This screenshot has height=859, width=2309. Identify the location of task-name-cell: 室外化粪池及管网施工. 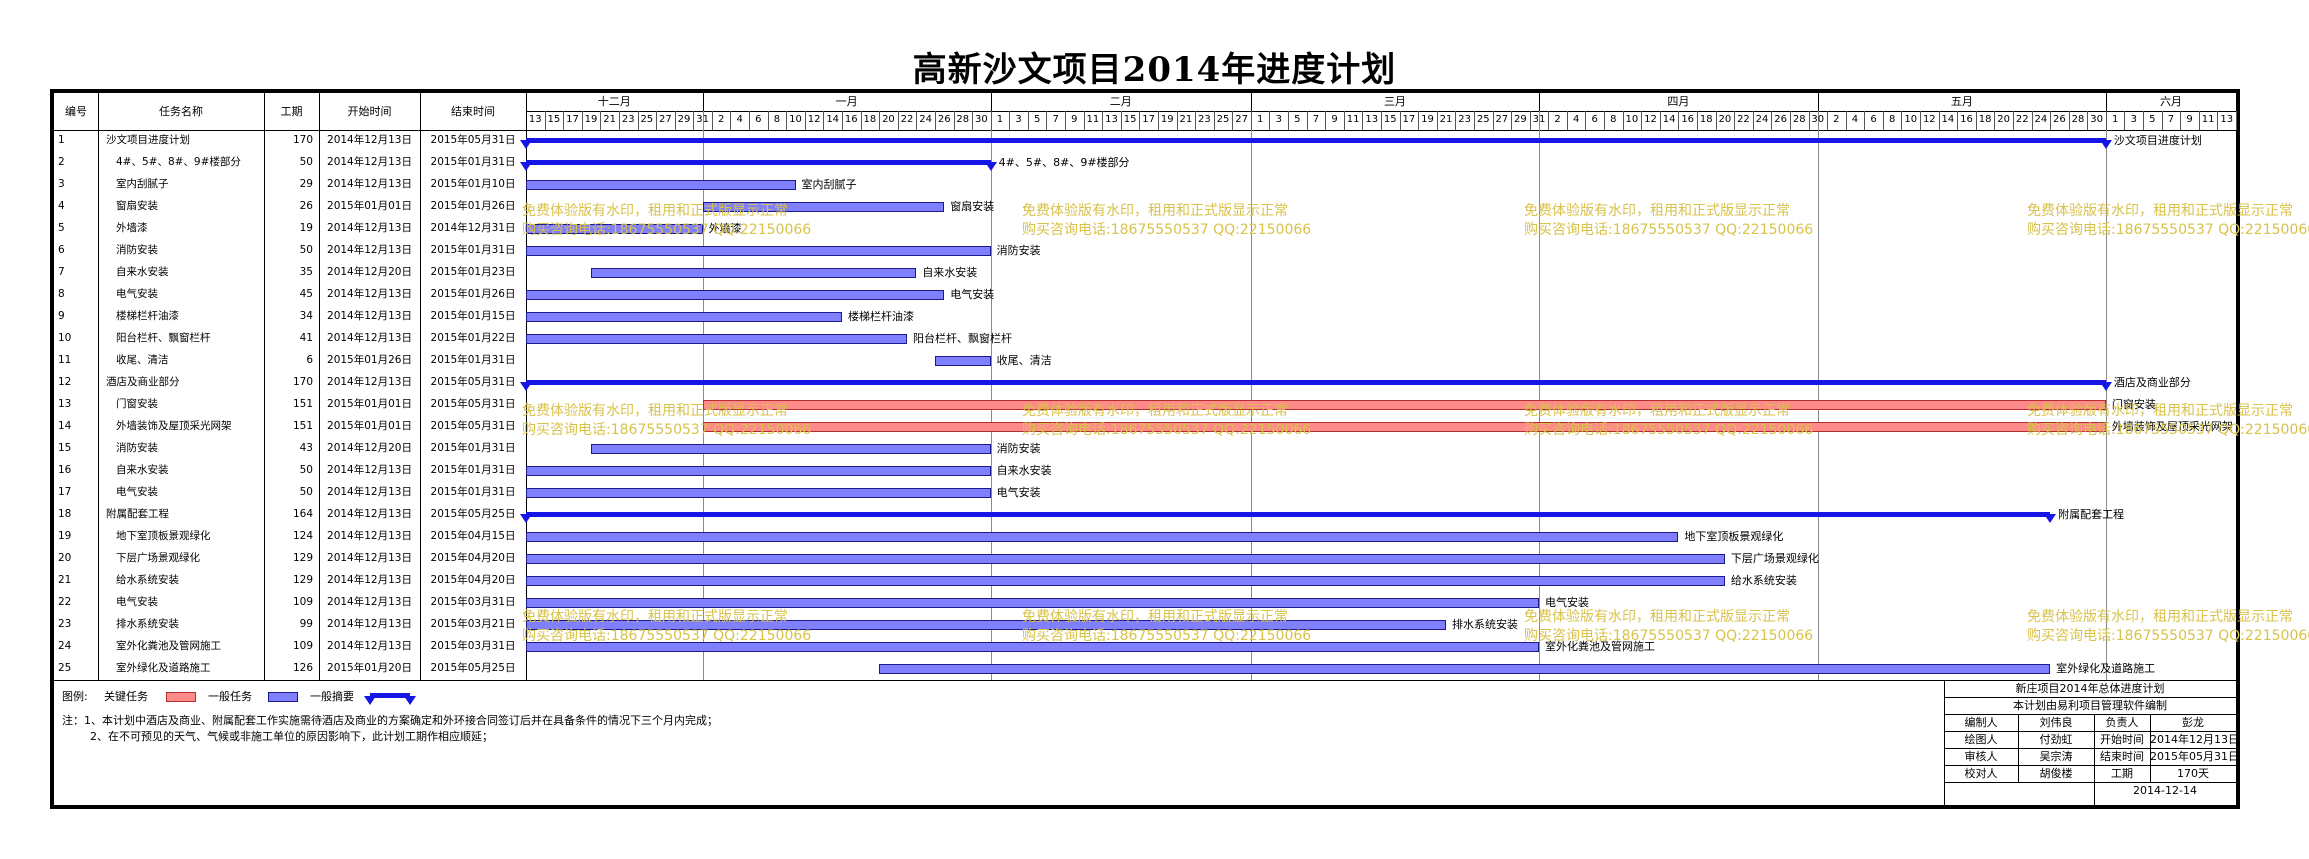
(168, 646).